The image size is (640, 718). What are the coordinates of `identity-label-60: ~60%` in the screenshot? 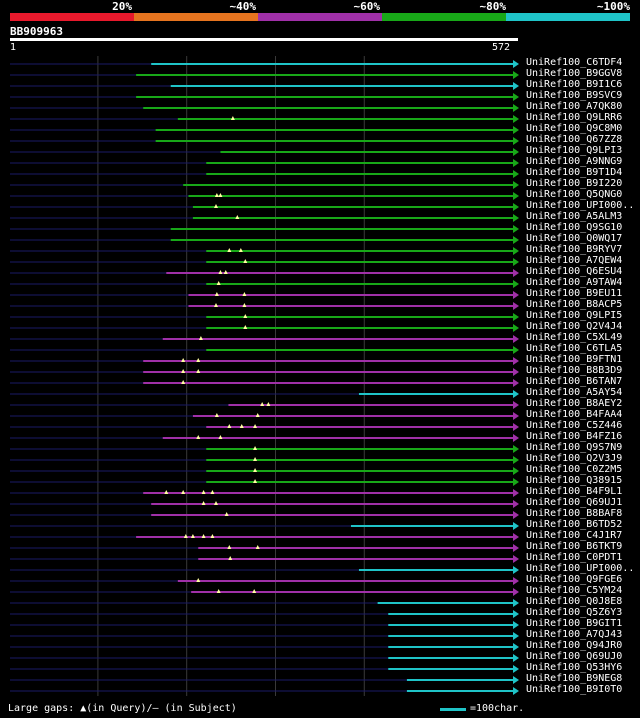 It's located at (367, 6).